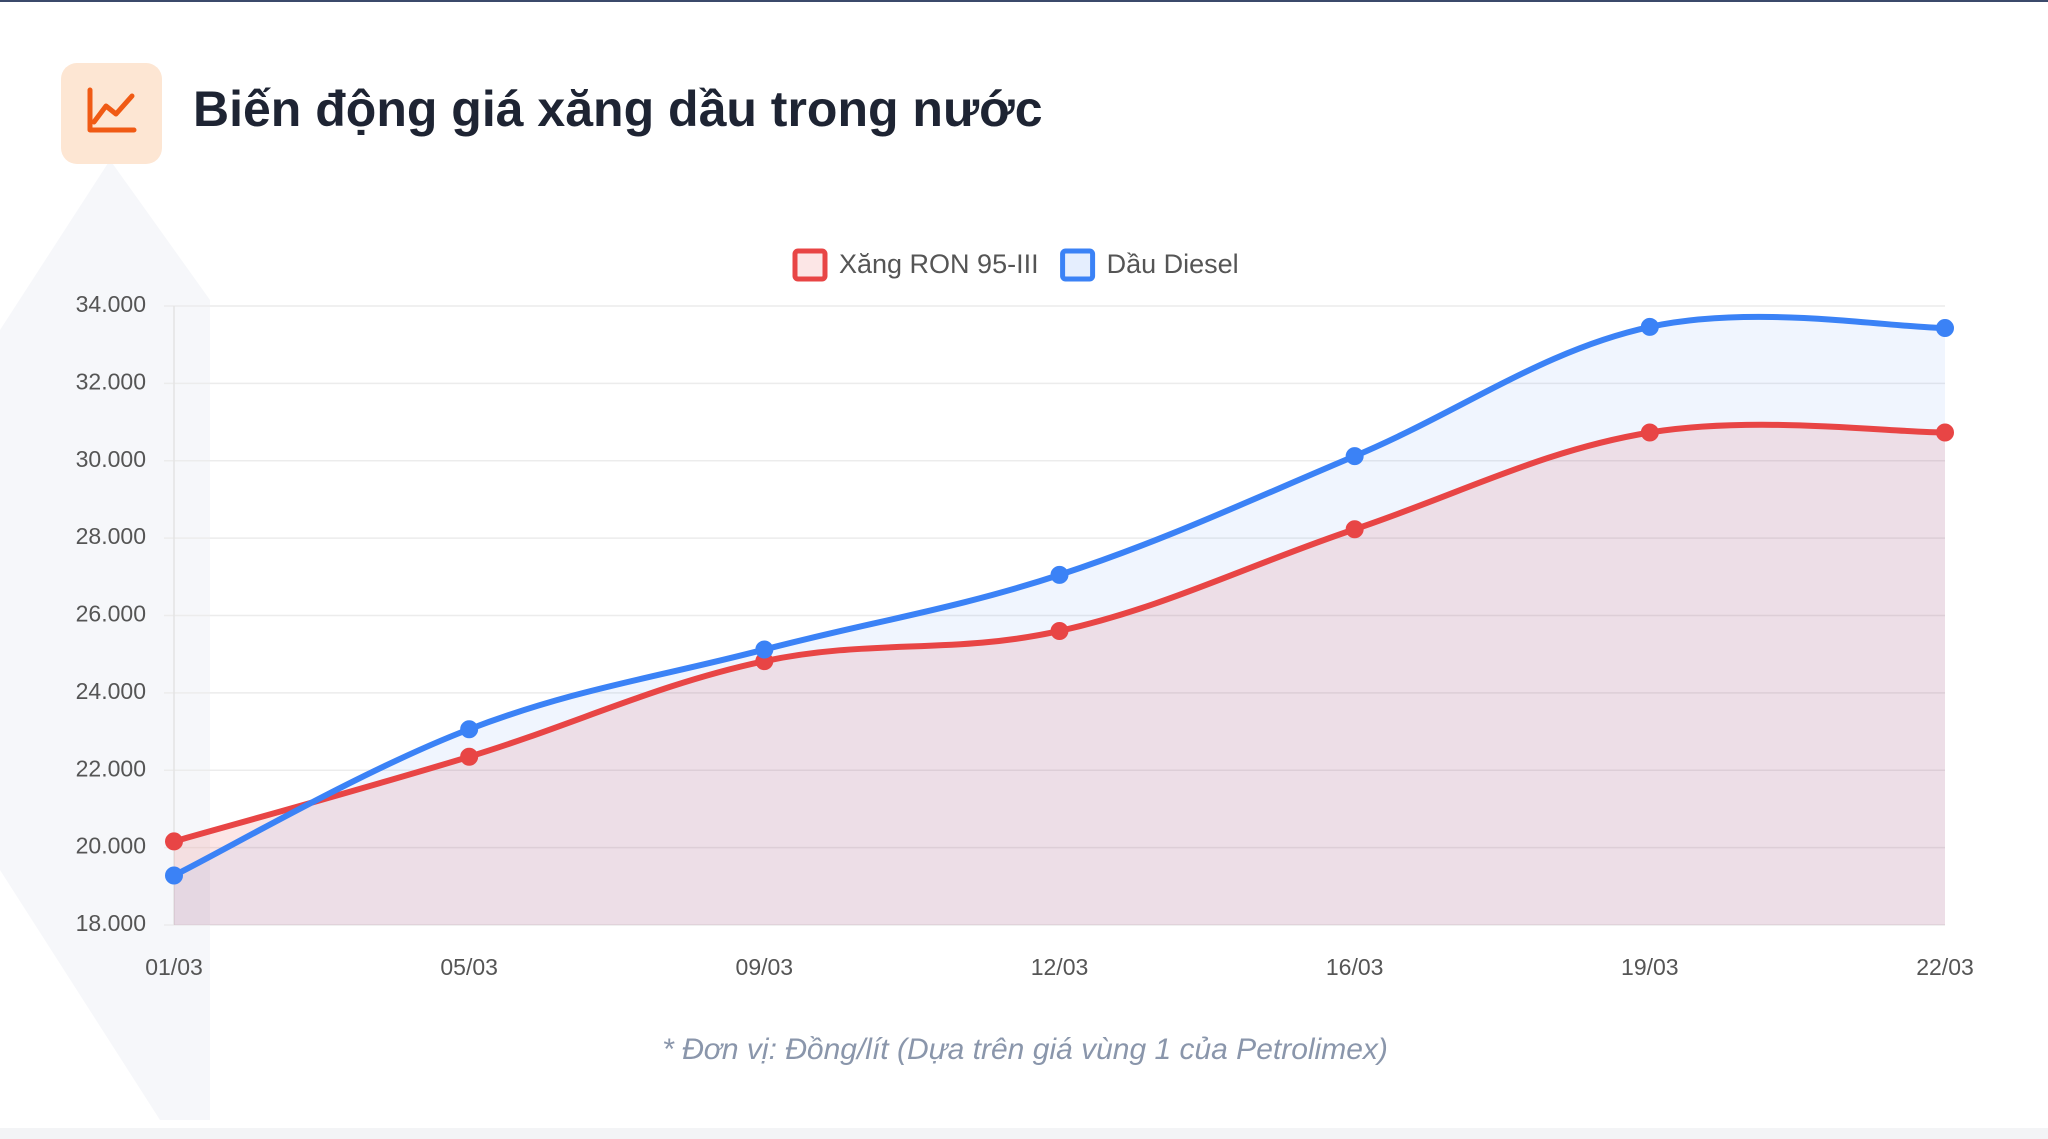 This screenshot has height=1139, width=2048. Describe the element at coordinates (111, 459) in the screenshot. I see `y-tick-label: 30.000` at that location.